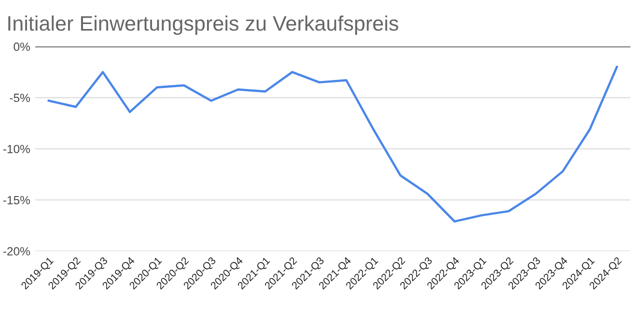 This screenshot has width=640, height=310. Describe the element at coordinates (16, 251) in the screenshot. I see `y-tick-label: -20%` at that location.